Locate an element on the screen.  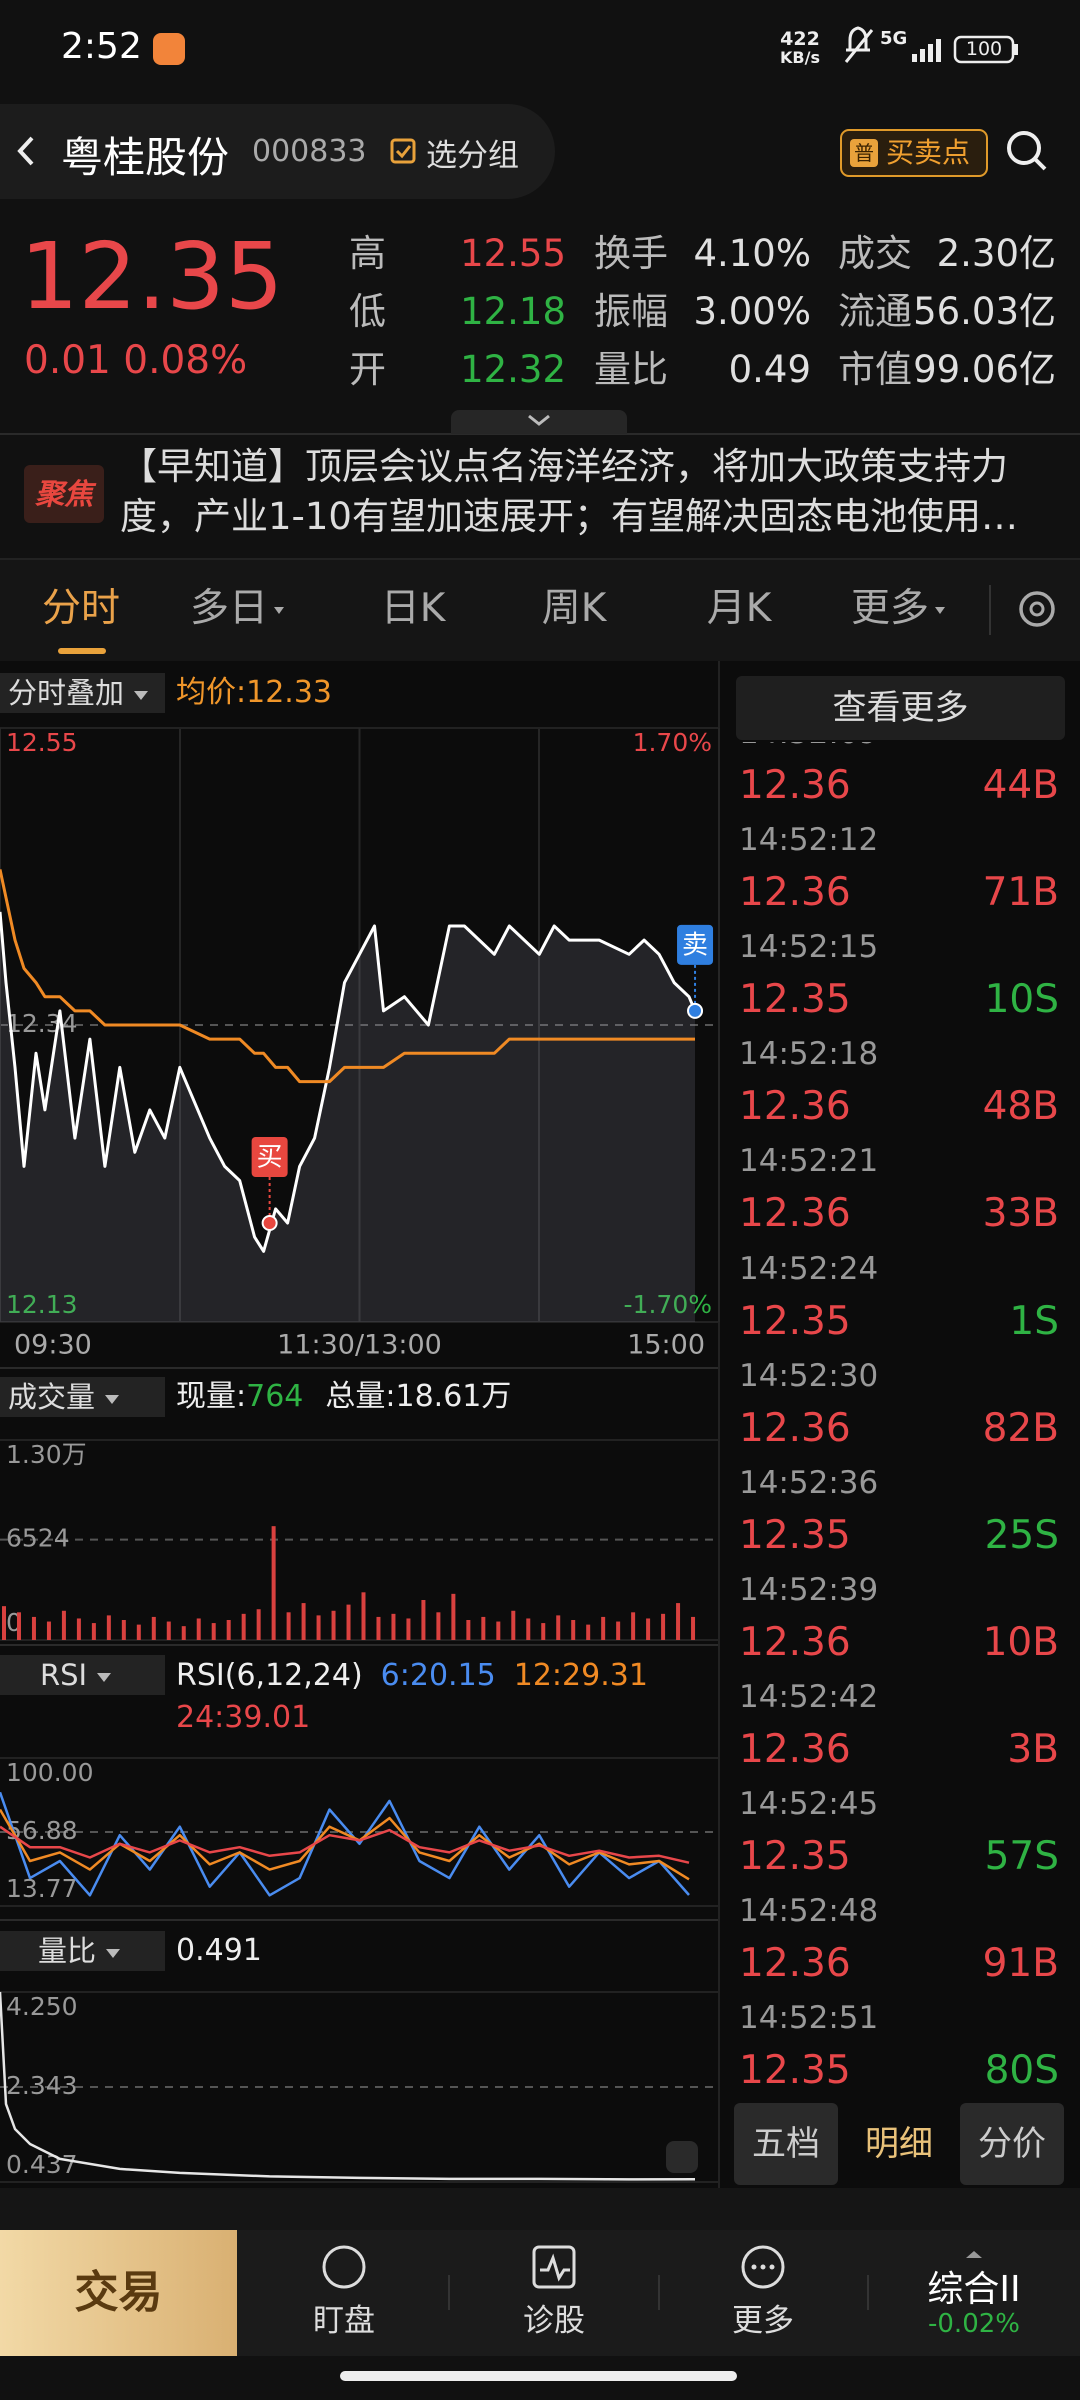
volume-info: 现量:764 总量:18.61万 is located at coordinates (343, 1397).